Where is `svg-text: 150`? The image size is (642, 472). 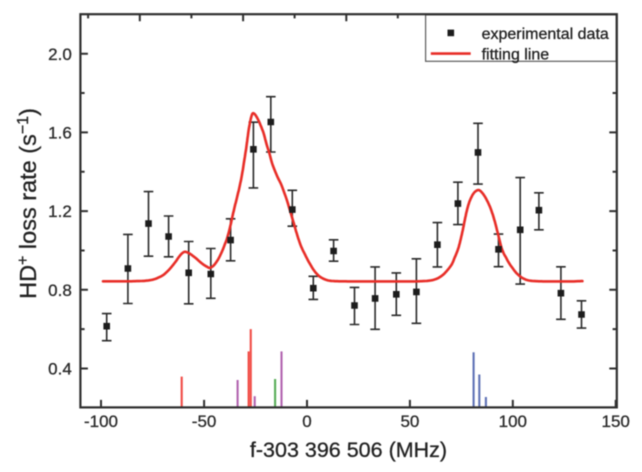
svg-text: 150 is located at coordinates (616, 421).